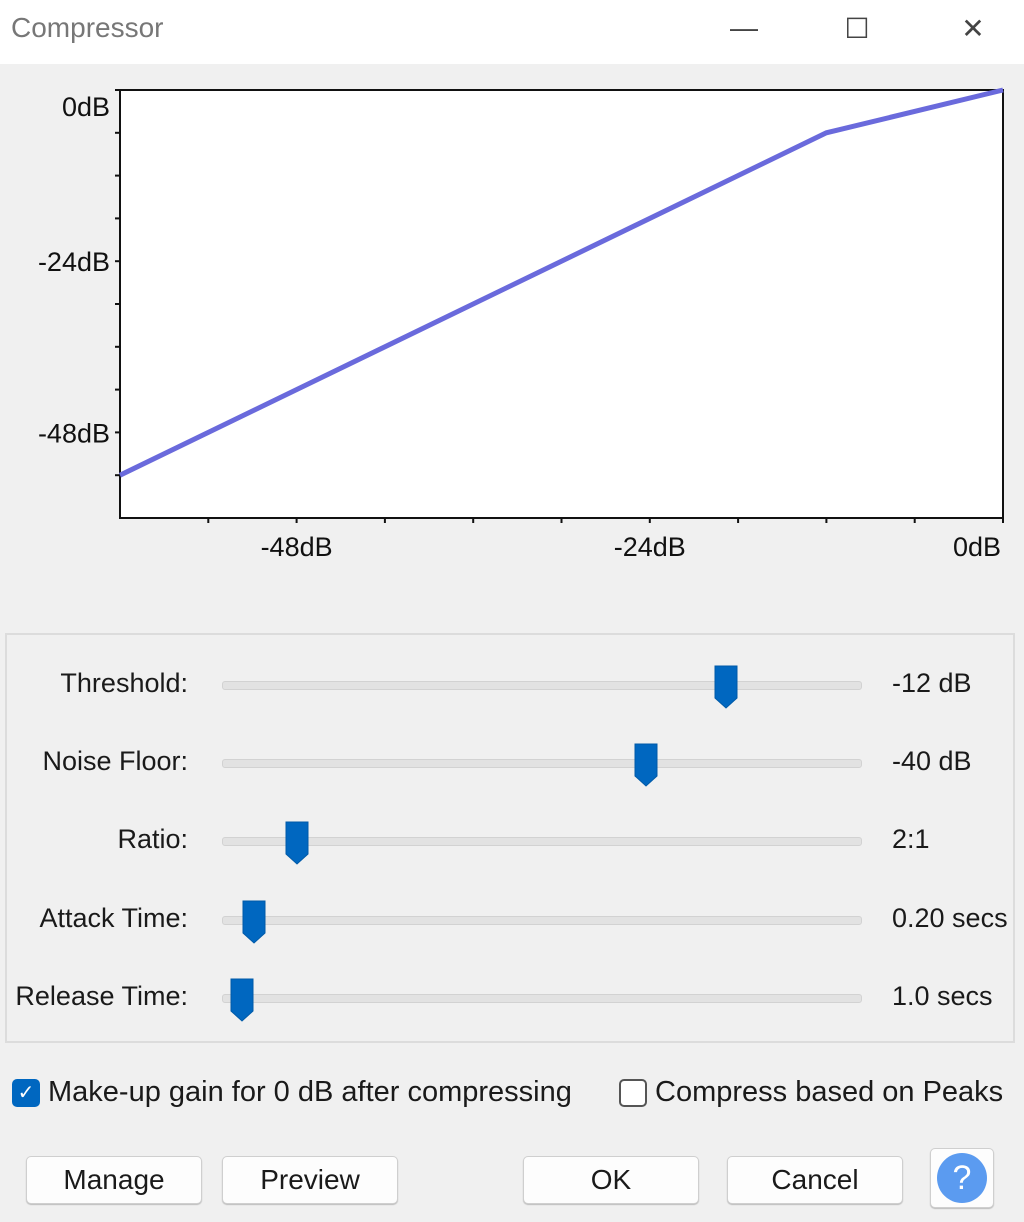  Describe the element at coordinates (152, 839) in the screenshot. I see `slider-label: Ratio:` at that location.